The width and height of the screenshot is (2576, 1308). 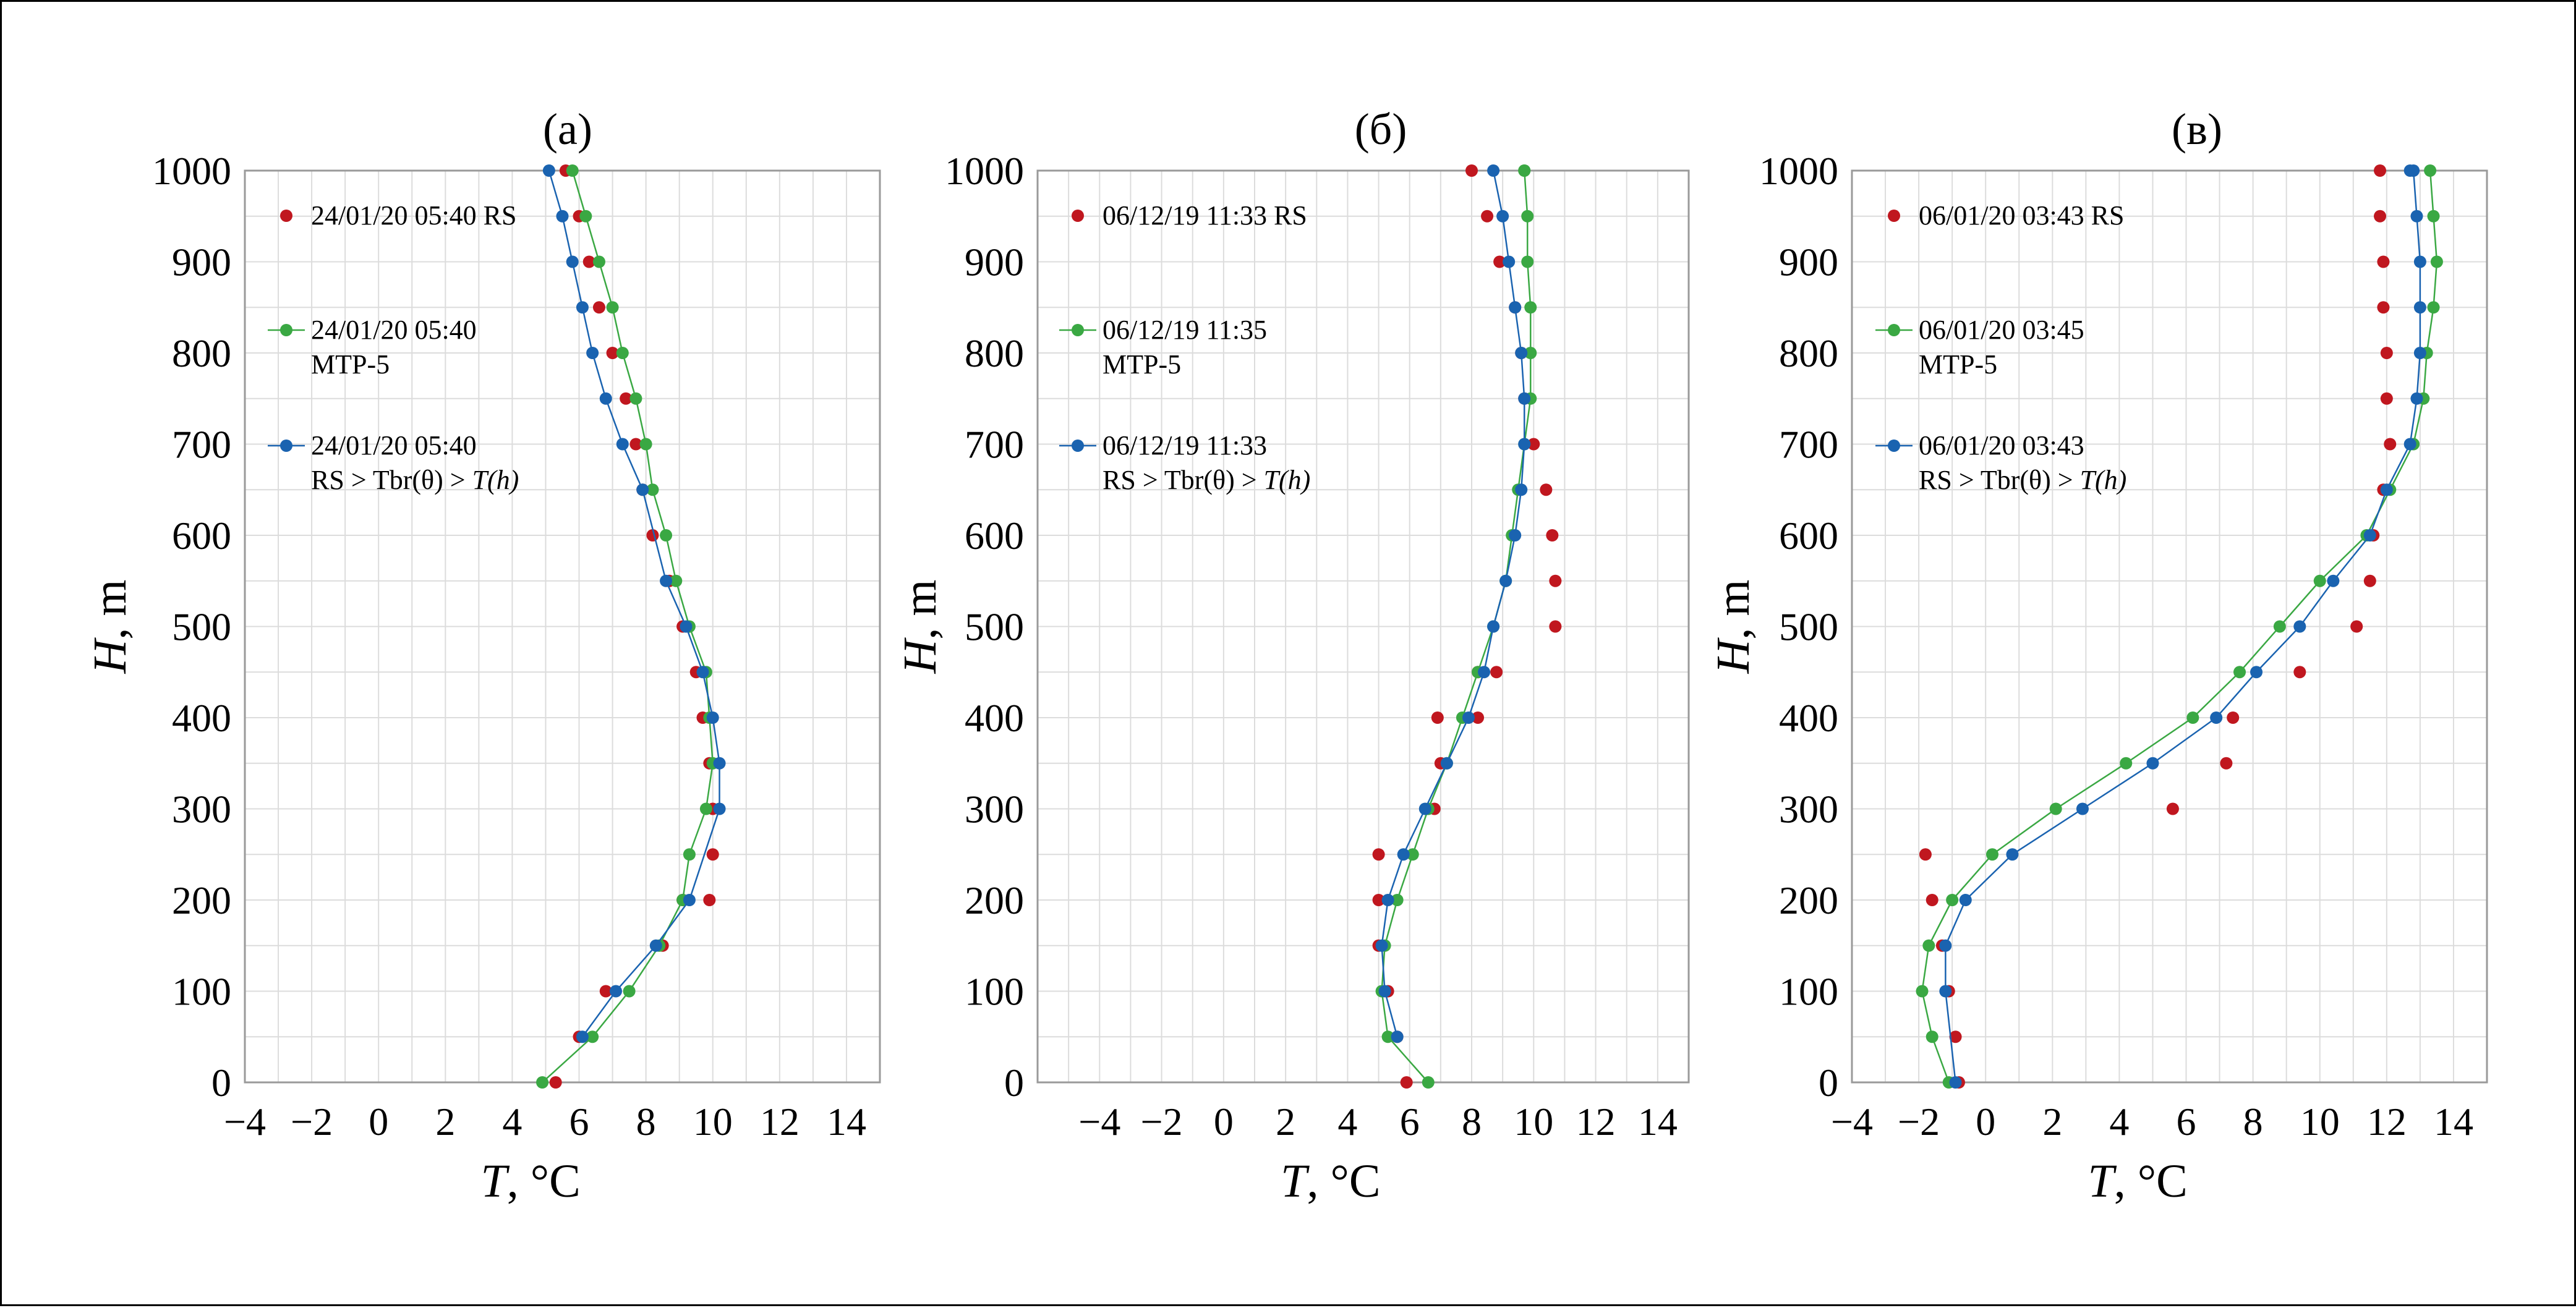 I want to click on x-tick-label: 0, so click(x=1985, y=1122).